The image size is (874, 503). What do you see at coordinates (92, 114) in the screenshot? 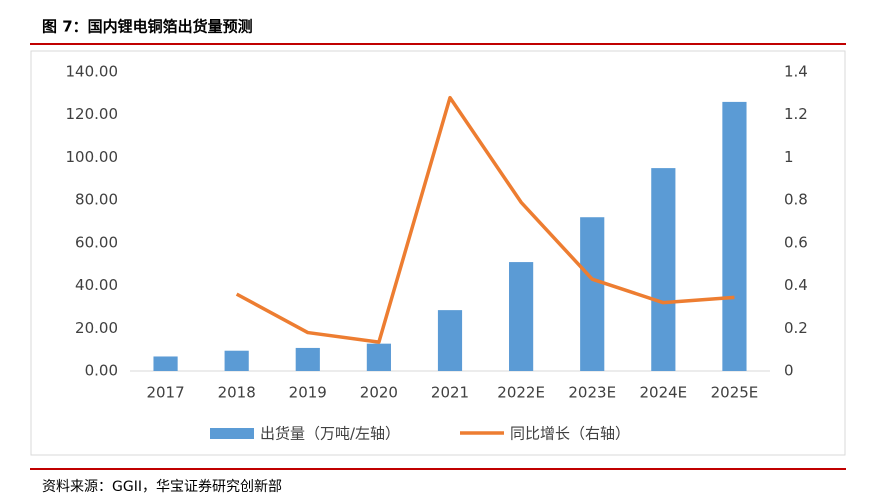
I see `y-tick-label: 120.00` at bounding box center [92, 114].